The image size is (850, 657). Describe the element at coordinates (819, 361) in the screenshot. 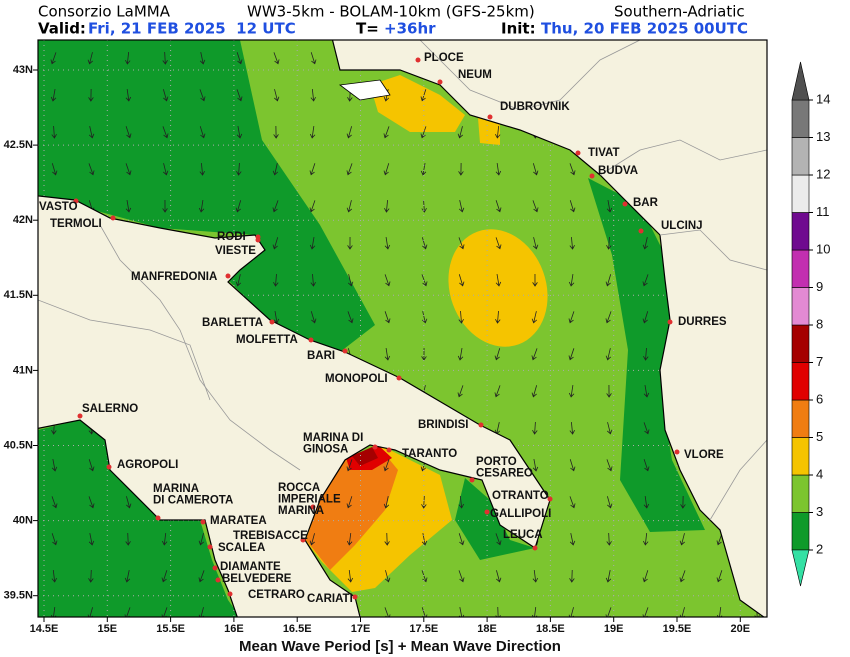

I see `colorbar-label: 7` at that location.